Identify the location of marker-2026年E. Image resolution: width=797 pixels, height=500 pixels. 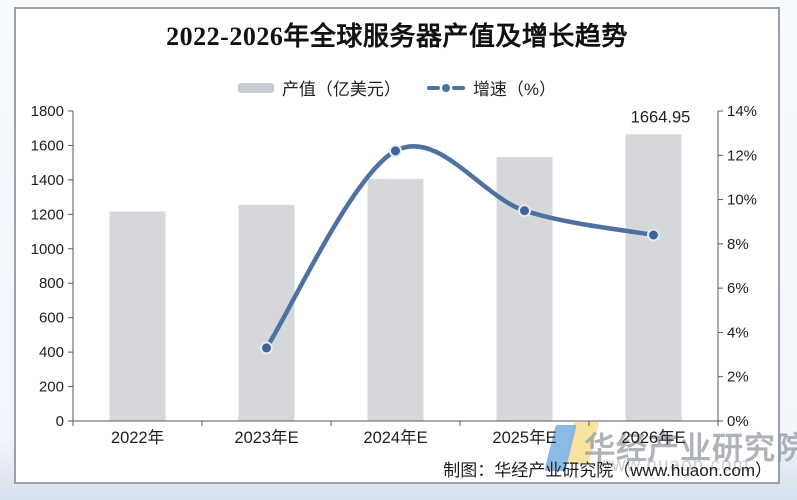
(653, 235).